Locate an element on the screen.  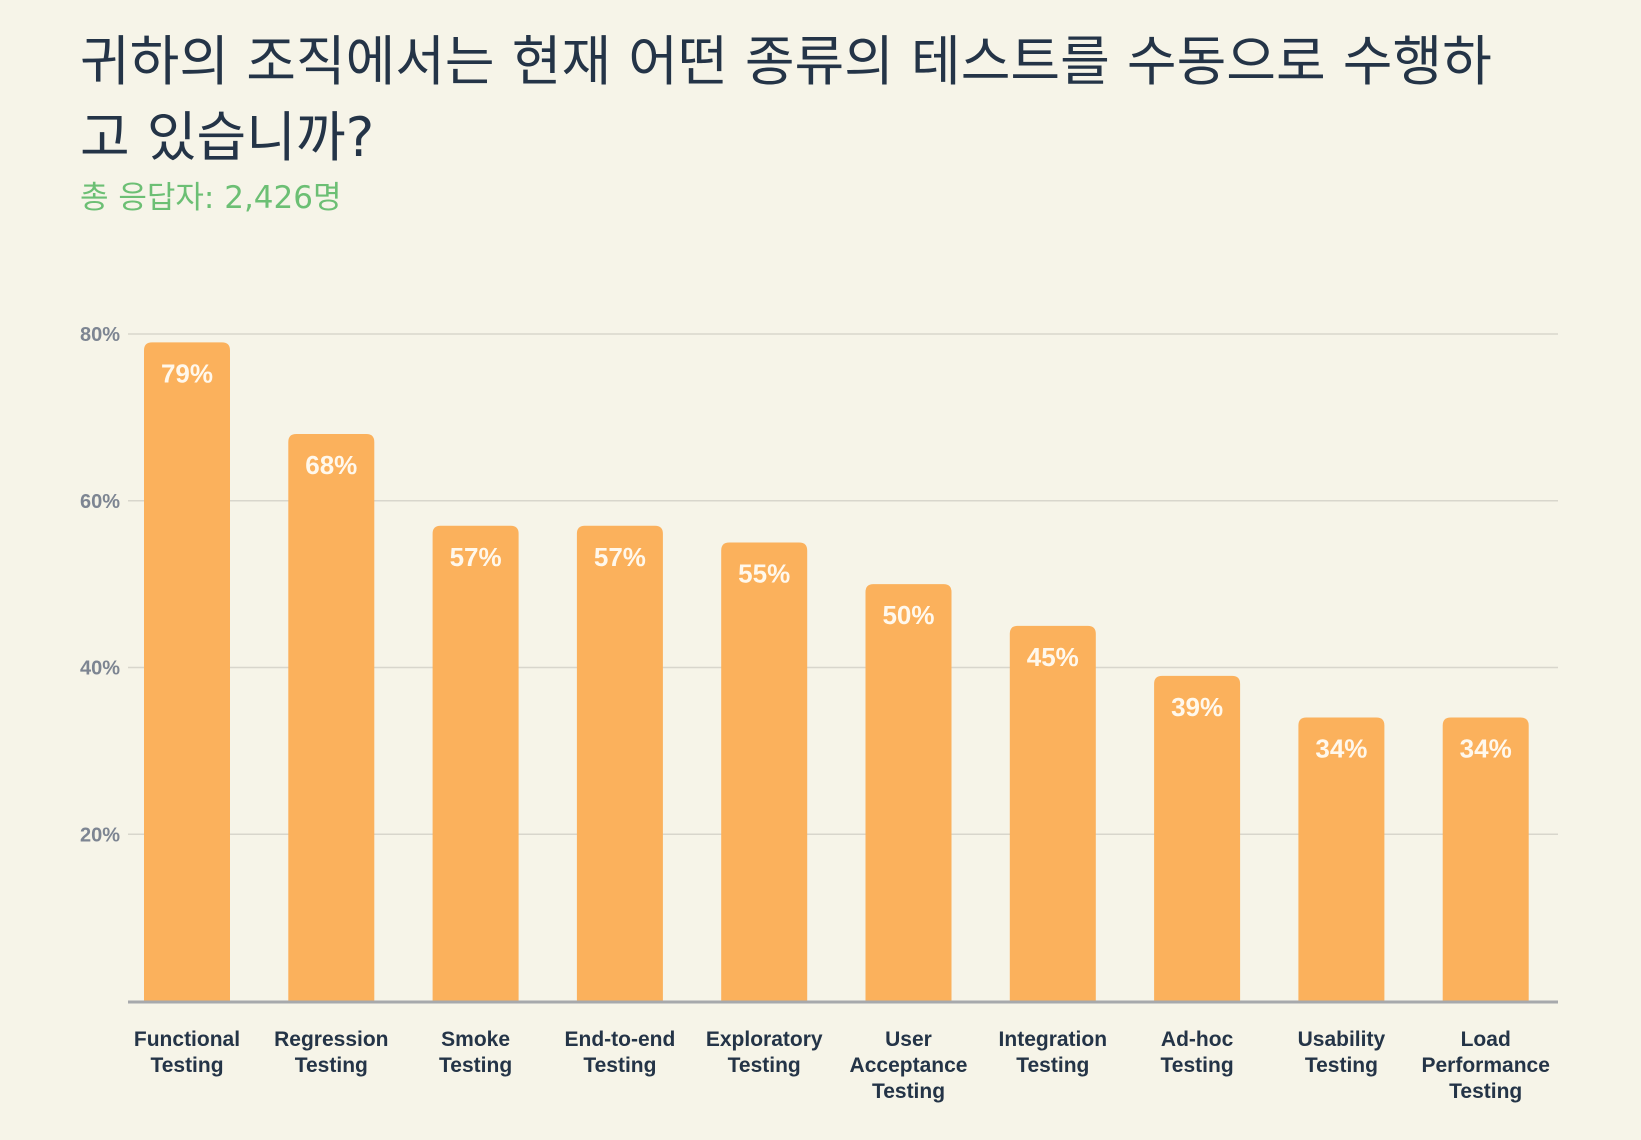
x-category-label: End-to-end Testing is located at coordinates (619, 1052).